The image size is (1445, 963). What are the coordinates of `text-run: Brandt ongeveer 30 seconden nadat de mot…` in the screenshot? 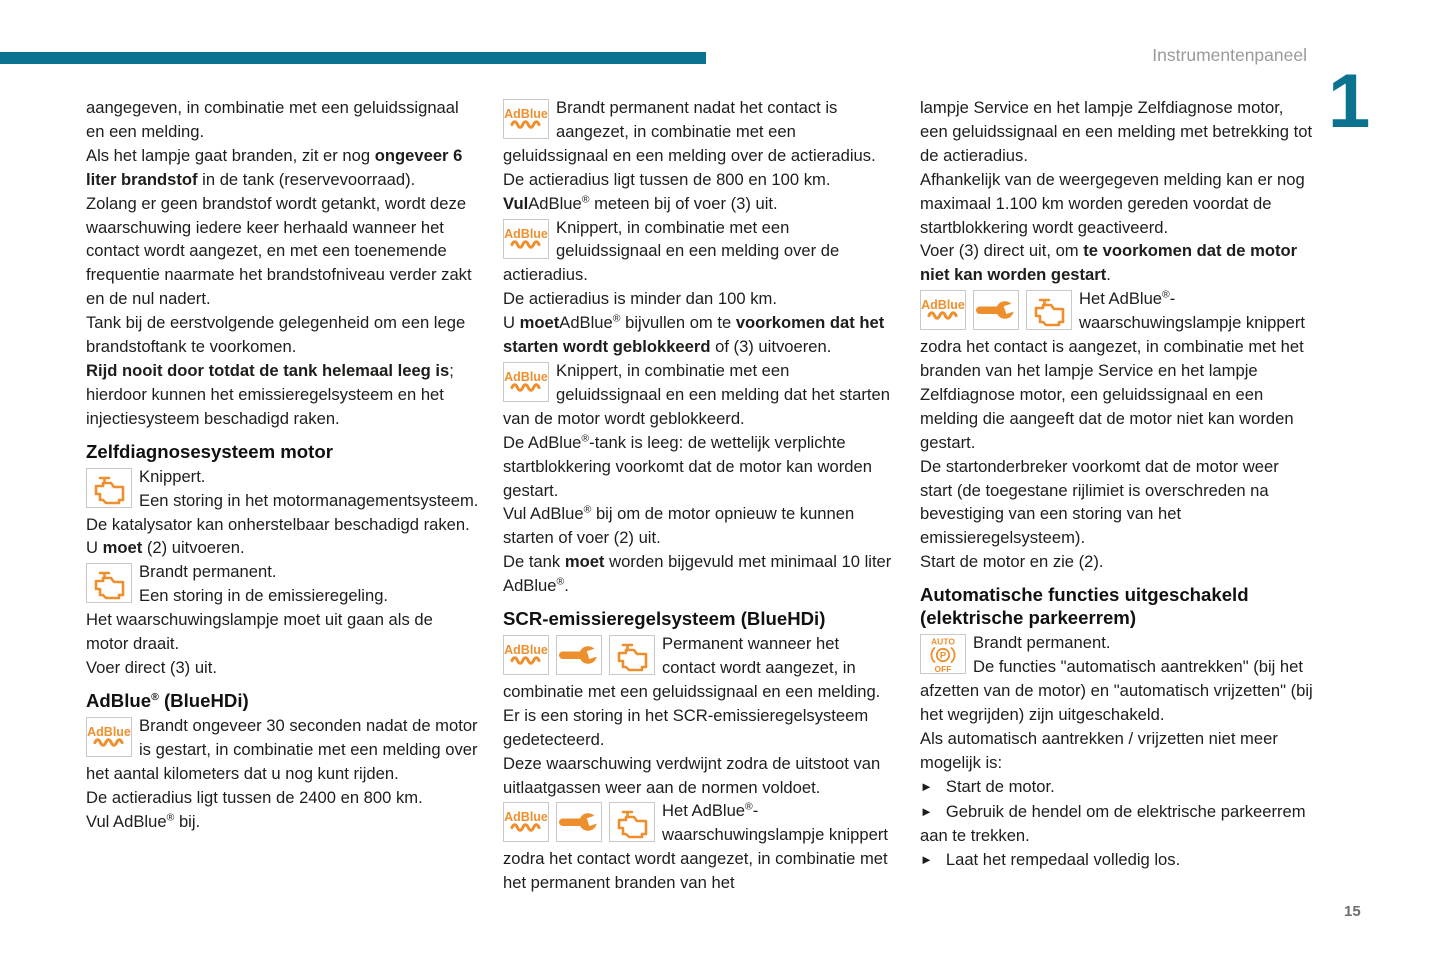 It's located at (282, 749).